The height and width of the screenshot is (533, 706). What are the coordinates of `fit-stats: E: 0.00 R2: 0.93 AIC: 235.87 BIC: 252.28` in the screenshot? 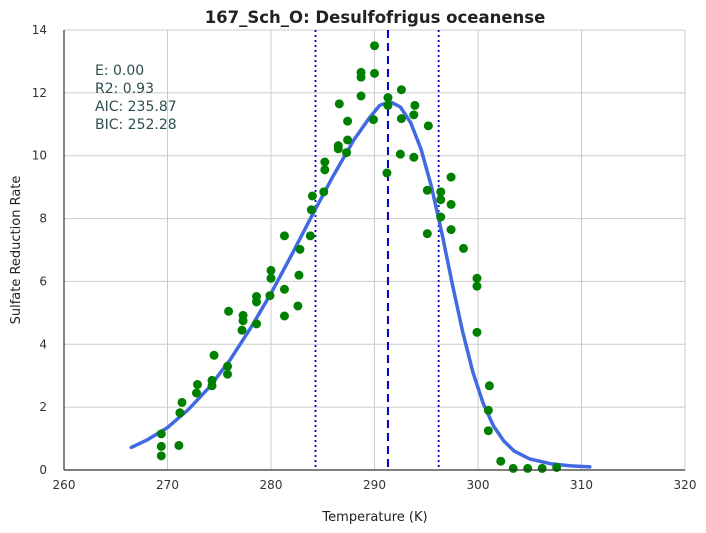 It's located at (136, 98).